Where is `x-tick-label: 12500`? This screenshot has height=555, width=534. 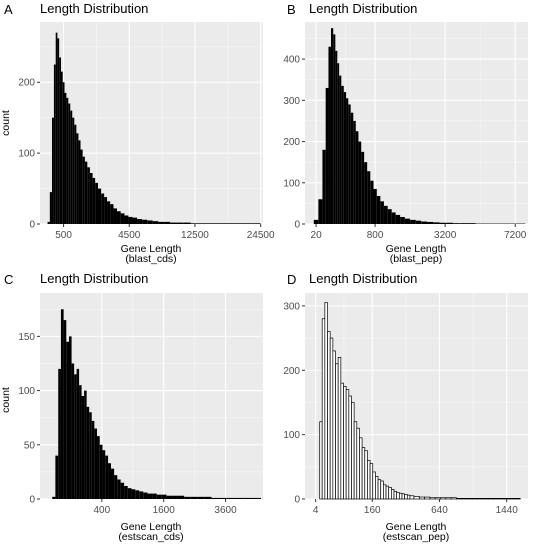
x-tick-label: 12500 is located at coordinates (195, 235).